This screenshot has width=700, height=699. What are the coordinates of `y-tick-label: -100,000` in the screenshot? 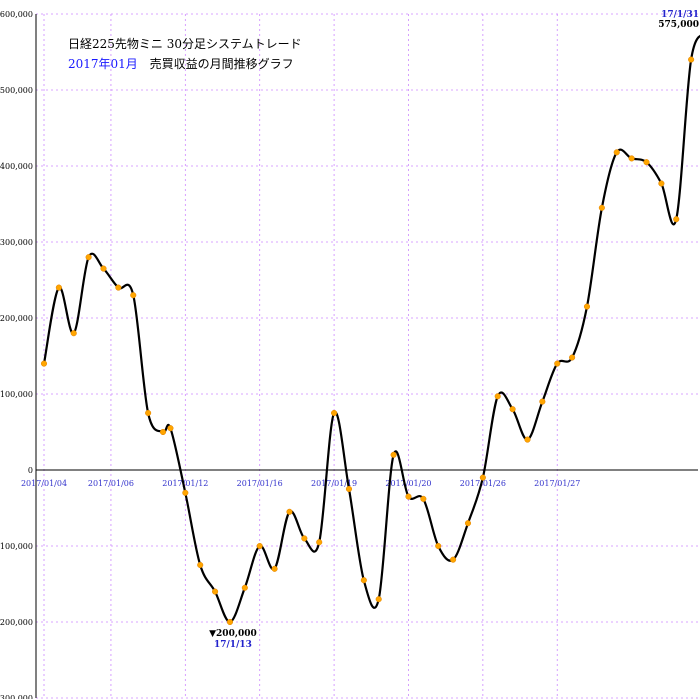 It's located at (16, 546).